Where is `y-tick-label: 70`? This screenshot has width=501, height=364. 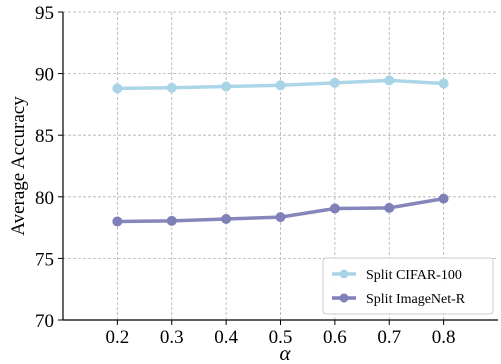
y-tick-label: 70 is located at coordinates (44, 321).